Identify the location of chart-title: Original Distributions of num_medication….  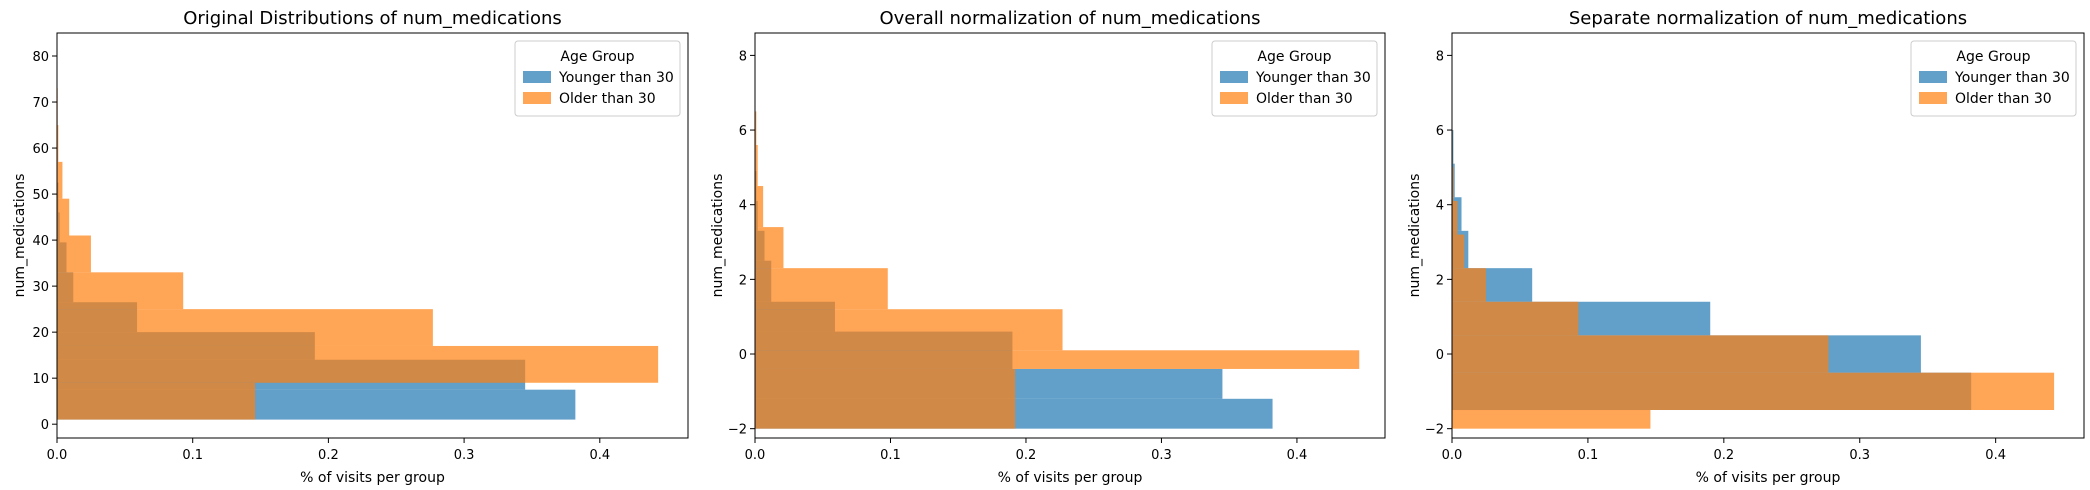
(372, 18).